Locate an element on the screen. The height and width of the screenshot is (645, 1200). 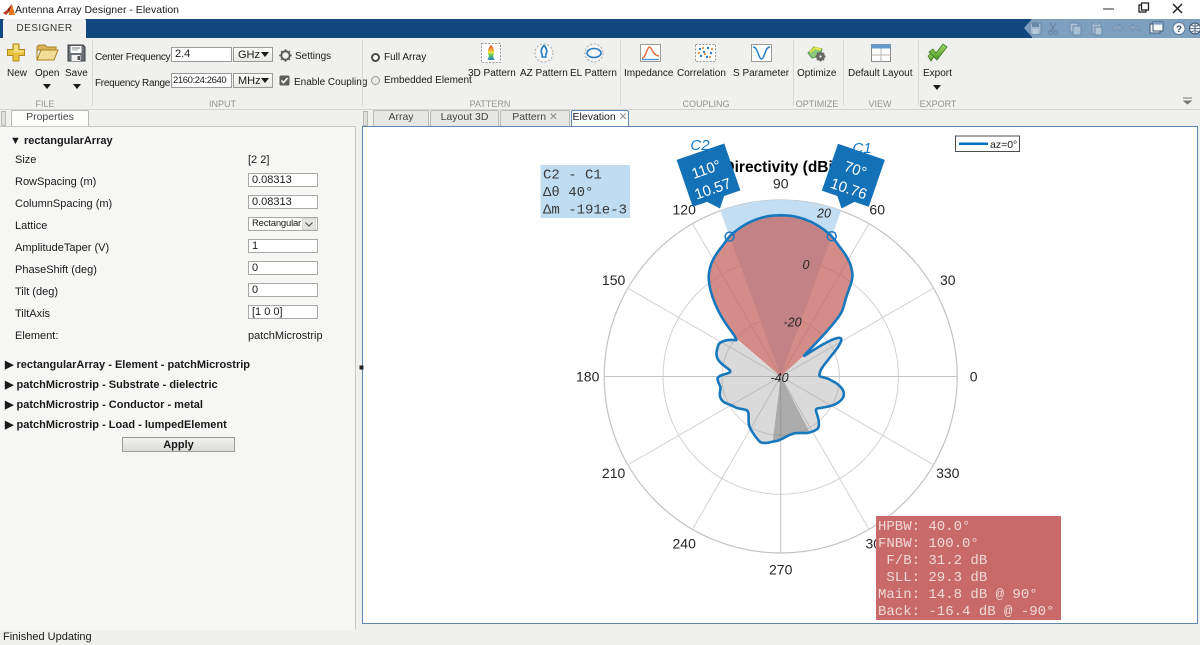
svg-text: 180 is located at coordinates (588, 377).